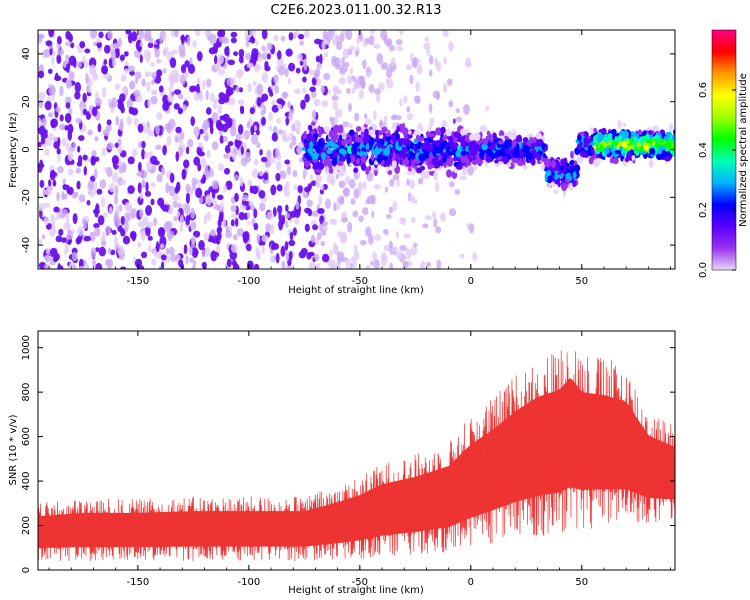  Describe the element at coordinates (360, 582) in the screenshot. I see `x-tick-label: -50` at that location.